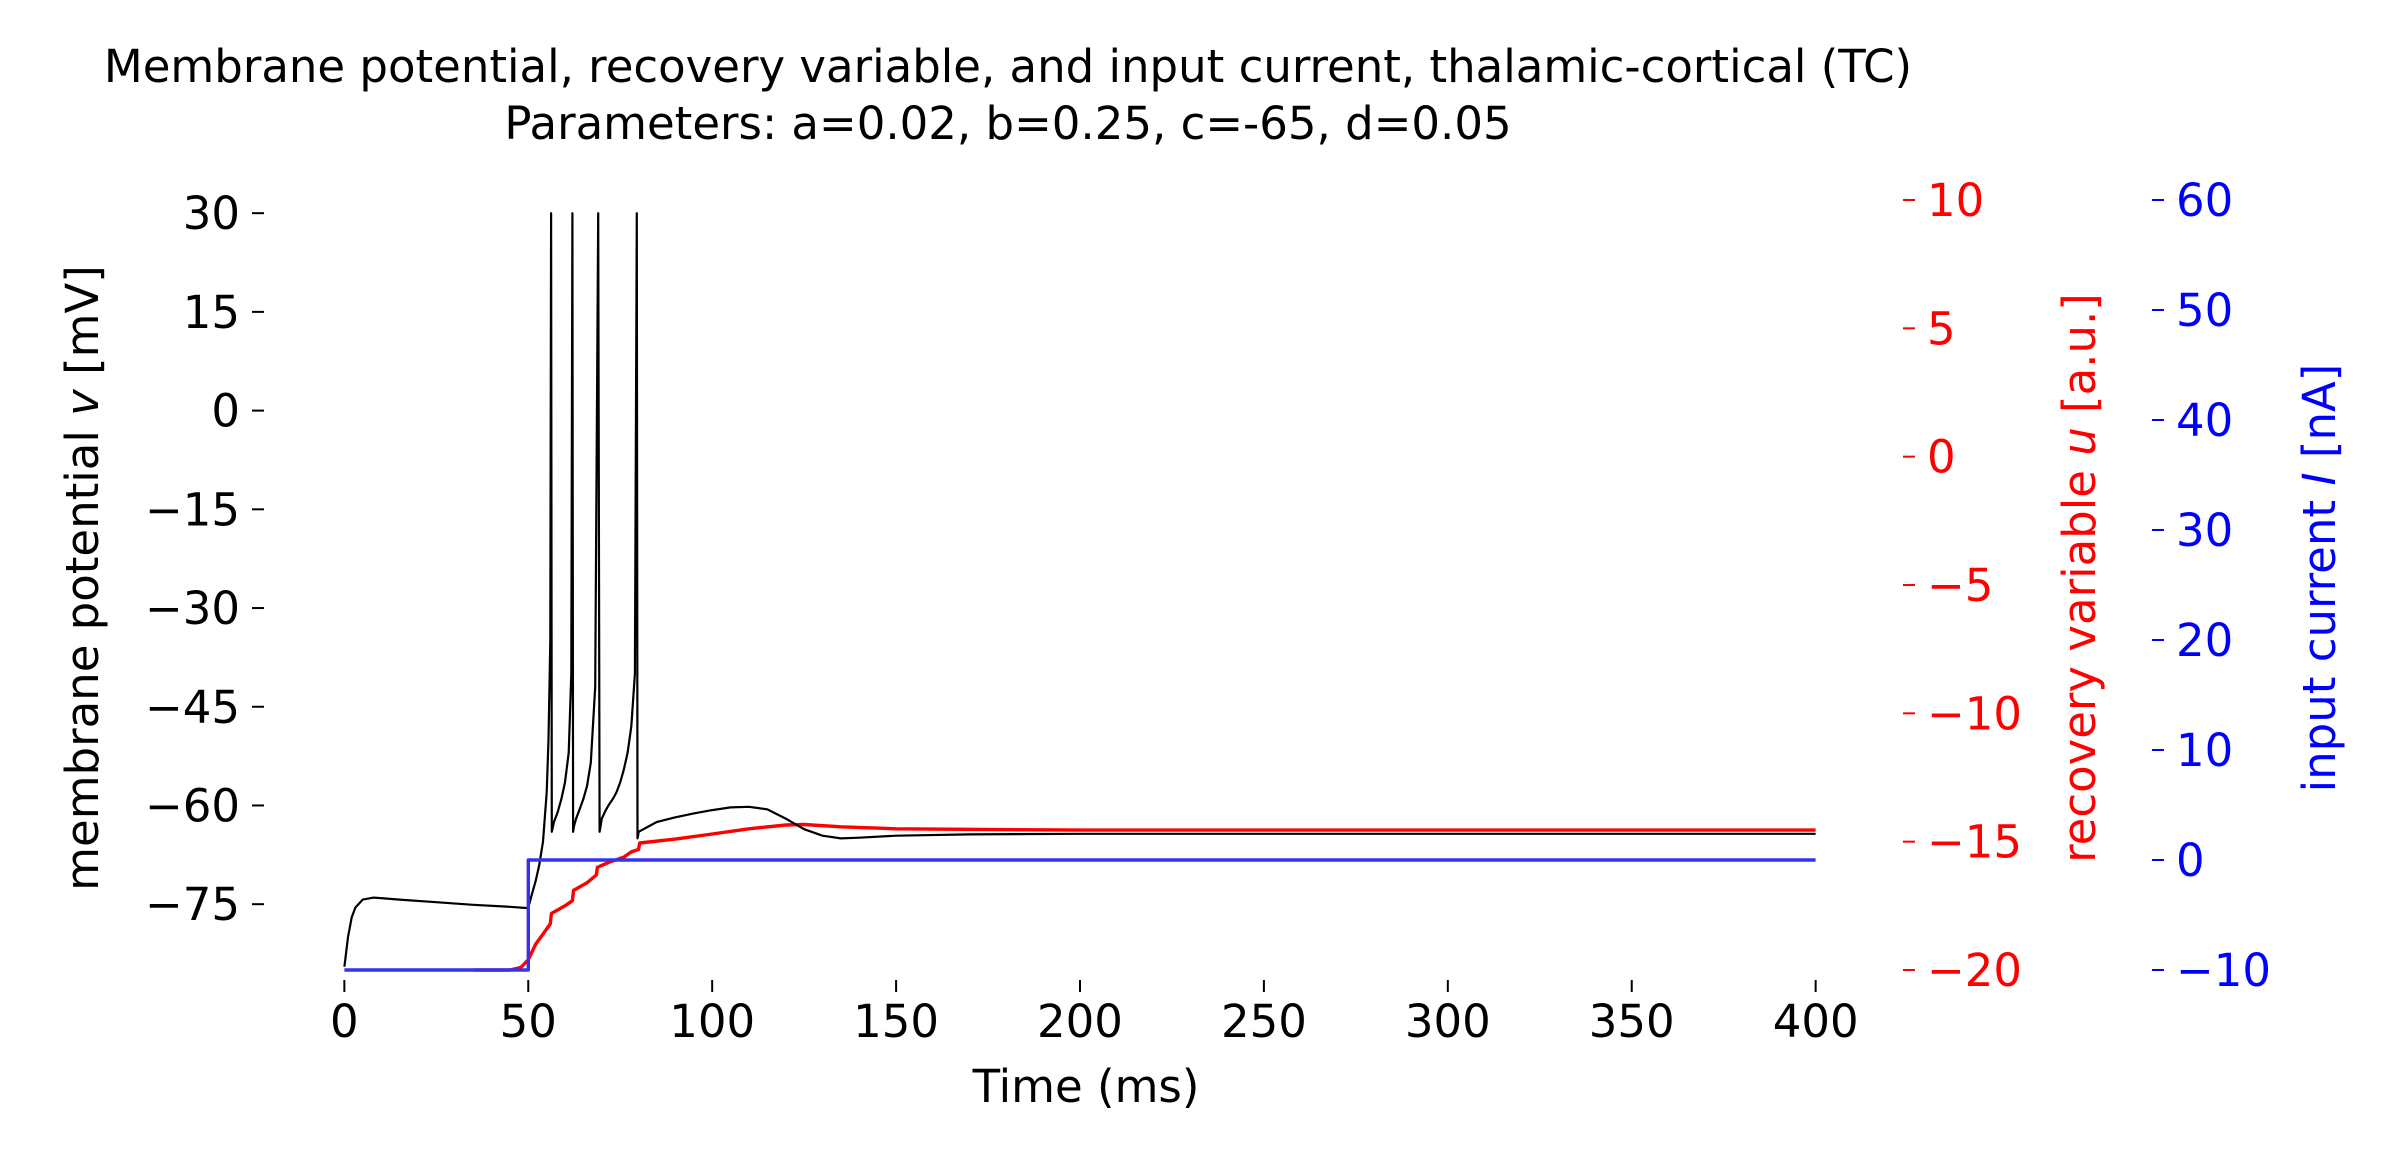 The height and width of the screenshot is (1155, 2400). What do you see at coordinates (1086, 1086) in the screenshot?
I see `x-axis-label: Time (ms)` at bounding box center [1086, 1086].